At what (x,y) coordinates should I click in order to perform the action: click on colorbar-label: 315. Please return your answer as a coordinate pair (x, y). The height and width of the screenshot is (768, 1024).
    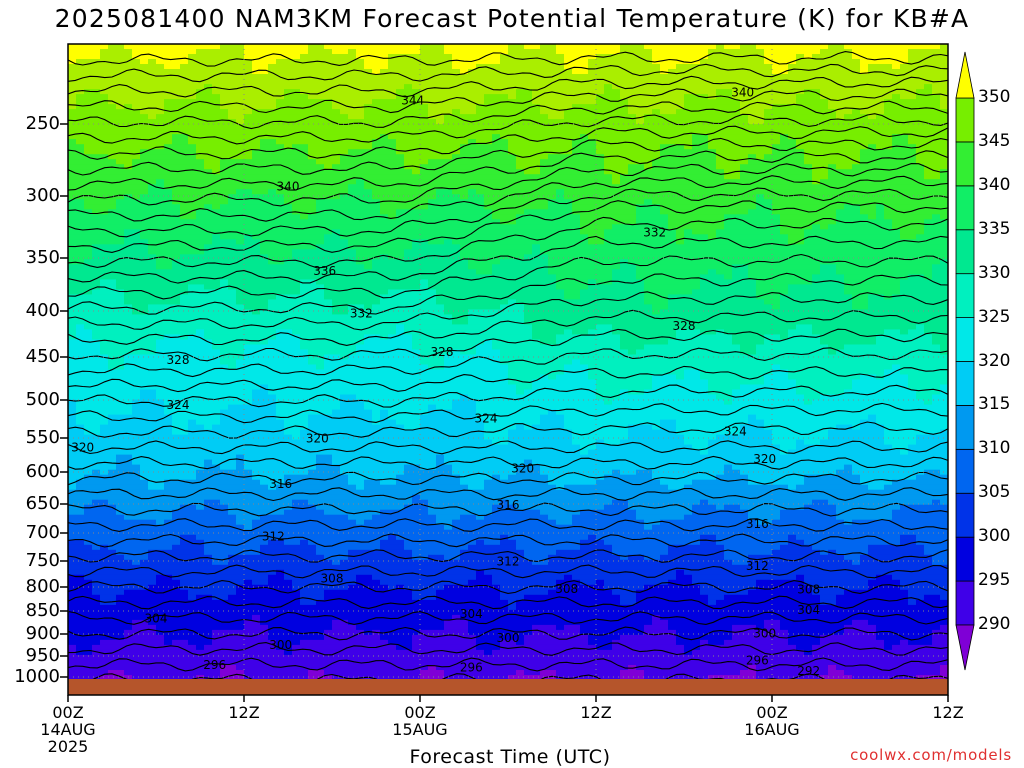
    Looking at the image, I should click on (994, 404).